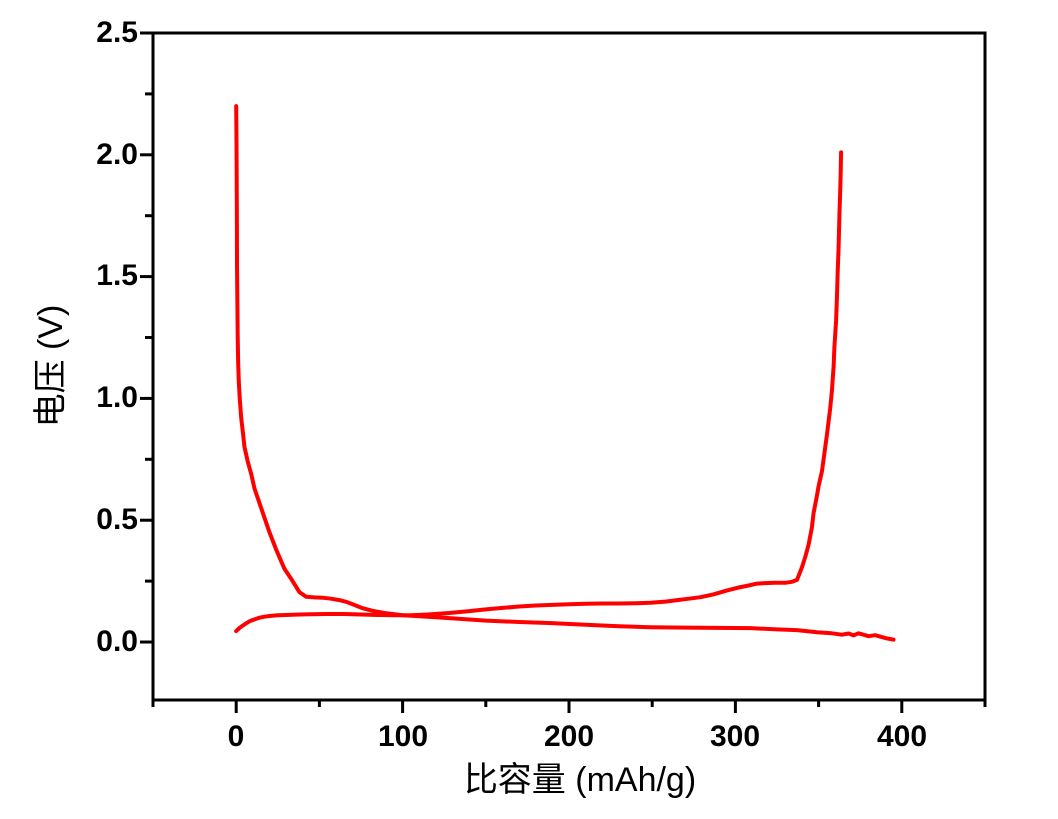 The image size is (1058, 819). Describe the element at coordinates (403, 736) in the screenshot. I see `x-tick-label-100: 100` at that location.